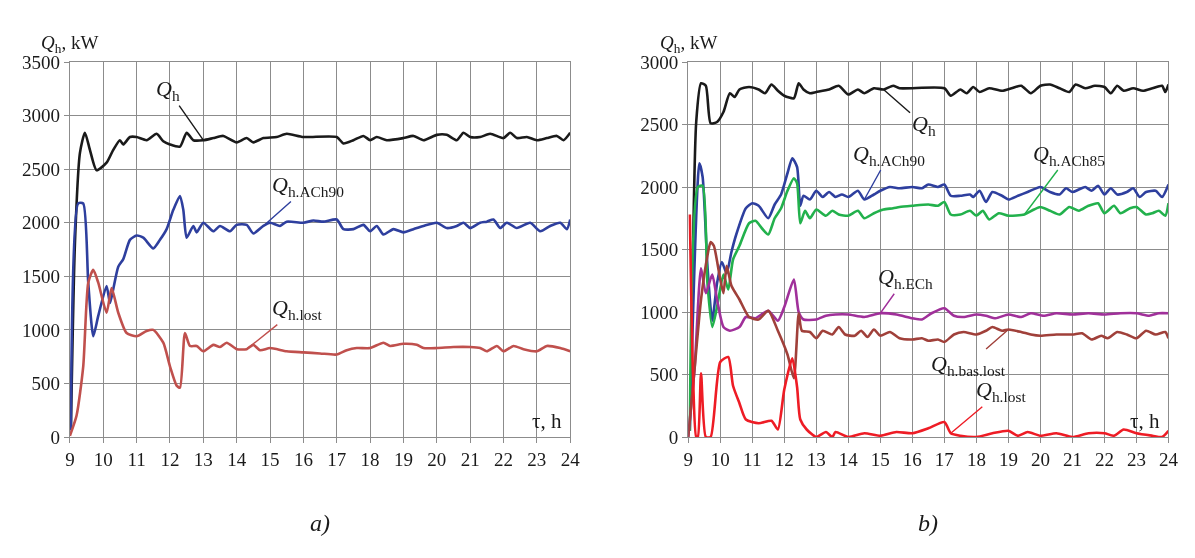 The image size is (1195, 558). Describe the element at coordinates (906, 278) in the screenshot. I see `series-label: Q$_{h.ECh}$` at that location.